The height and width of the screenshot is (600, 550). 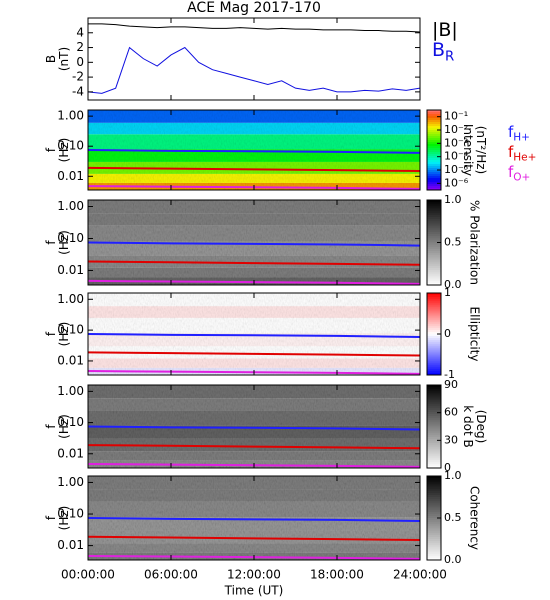 What do you see at coordinates (88, 575) in the screenshot?
I see `x-tick-label: 00:00:00` at bounding box center [88, 575].